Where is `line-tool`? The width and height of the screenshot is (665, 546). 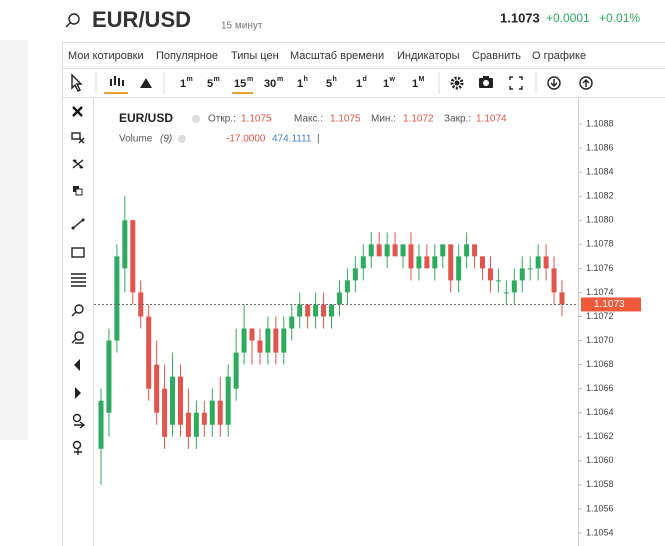 line-tool is located at coordinates (78, 224).